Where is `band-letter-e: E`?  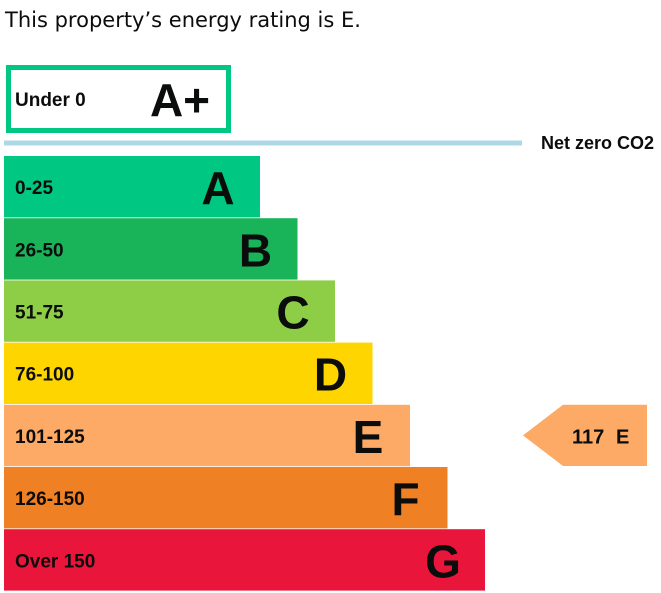
band-letter-e: E is located at coordinates (368, 437).